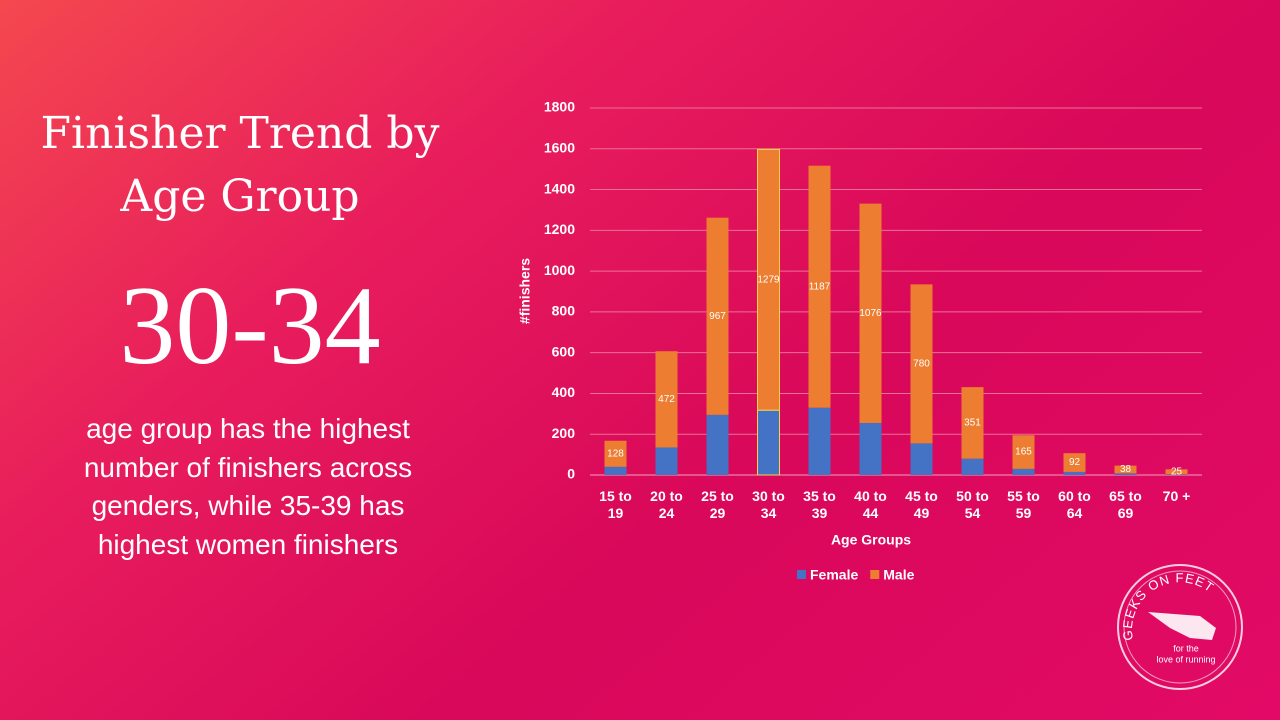 The width and height of the screenshot is (1280, 720). What do you see at coordinates (615, 504) in the screenshot?
I see `x-tick-label: 15 to 19` at bounding box center [615, 504].